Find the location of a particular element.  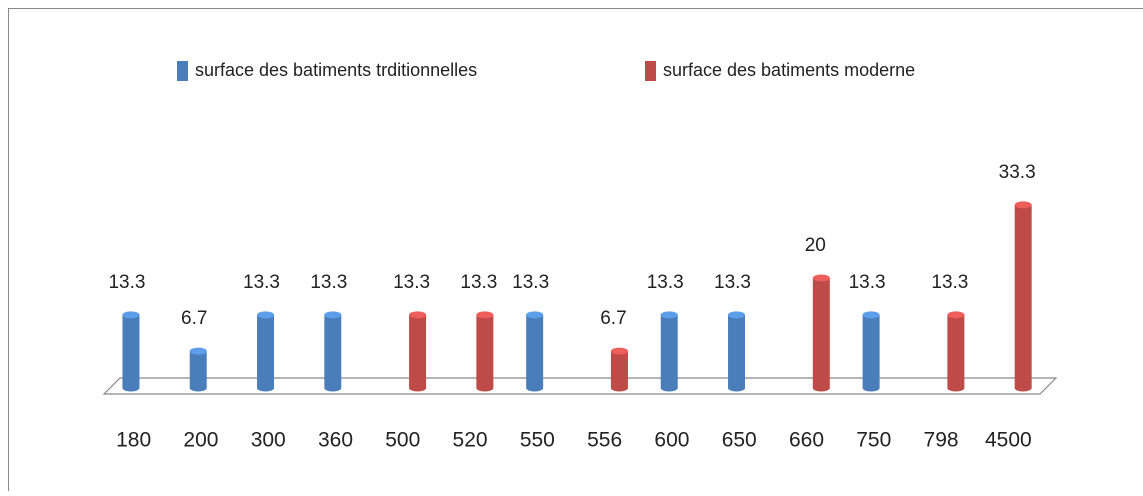

data-label: 33.3 is located at coordinates (1017, 172).